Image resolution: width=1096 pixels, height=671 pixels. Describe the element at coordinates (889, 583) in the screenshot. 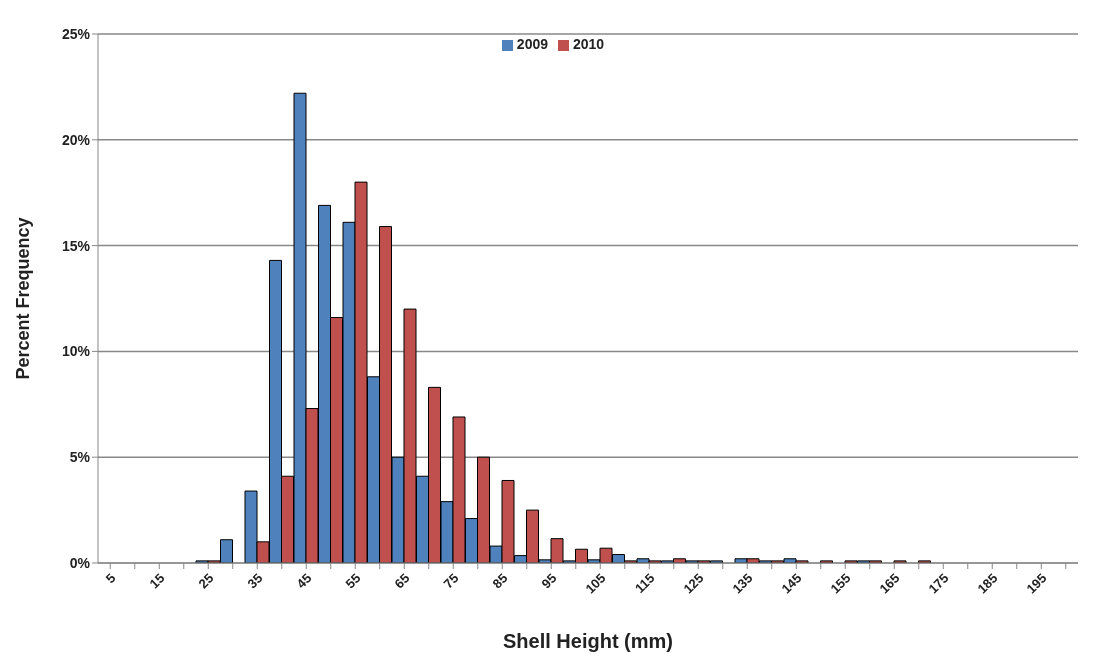

I see `x-tick-label: 165` at that location.